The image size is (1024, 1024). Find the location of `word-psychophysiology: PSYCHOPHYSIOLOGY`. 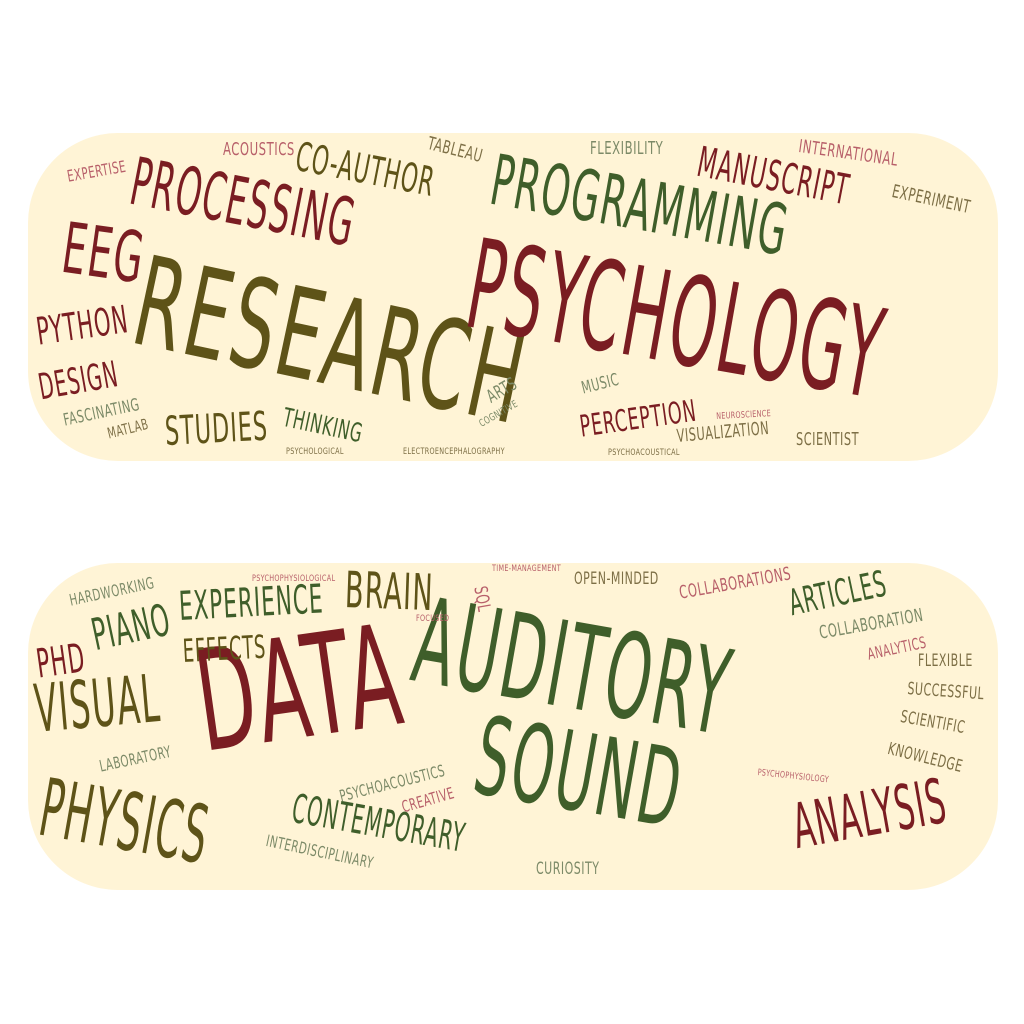

word-psychophysiology: PSYCHOPHYSIOLOGY is located at coordinates (793, 777).